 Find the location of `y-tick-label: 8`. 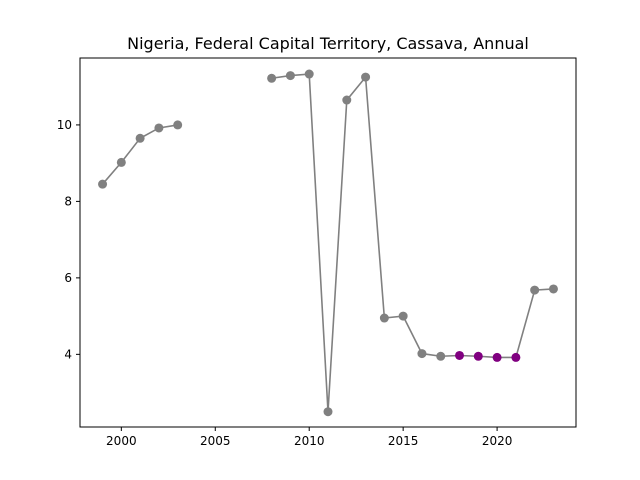

y-tick-label: 8 is located at coordinates (68, 201).